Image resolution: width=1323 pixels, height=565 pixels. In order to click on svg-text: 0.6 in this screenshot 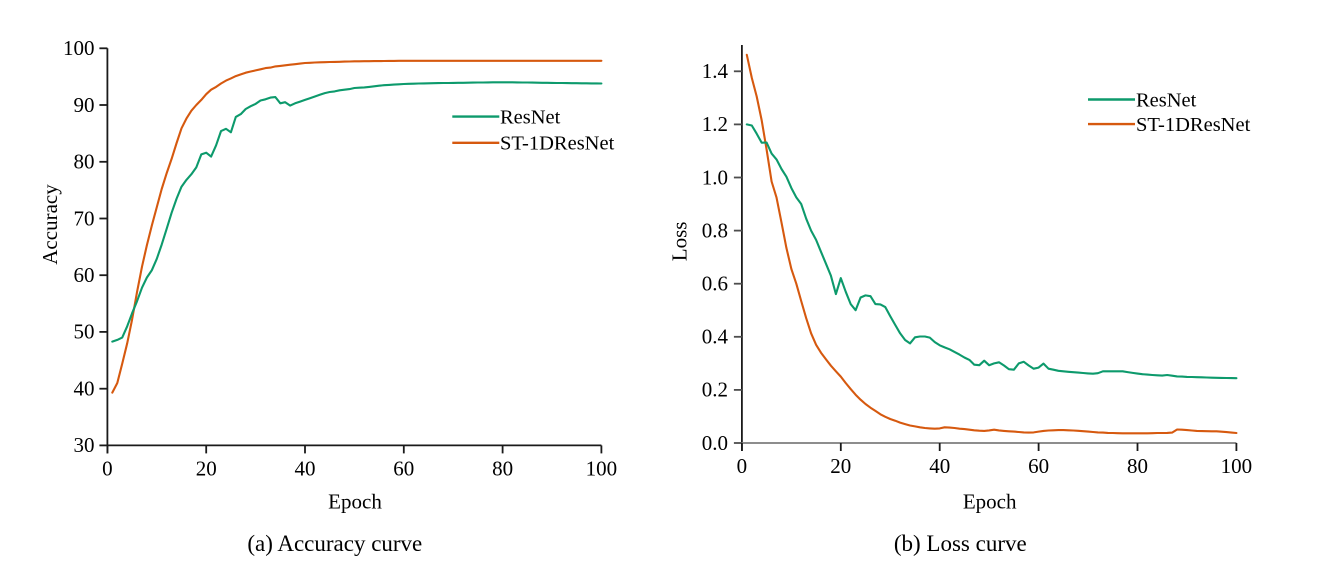, I will do `click(715, 284)`.